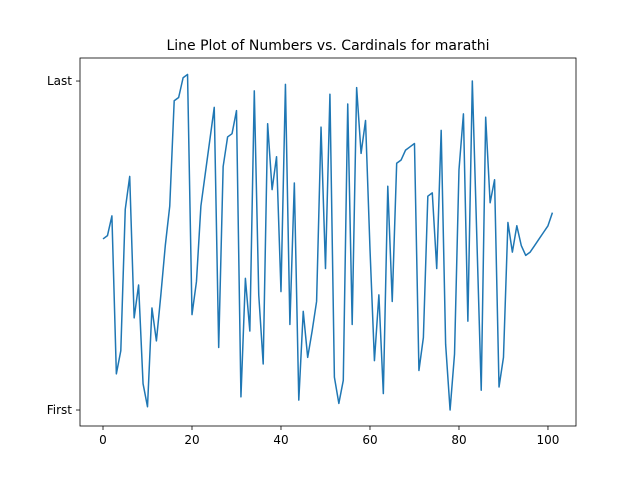 Image resolution: width=640 pixels, height=480 pixels. I want to click on x-tick-label: 0, so click(103, 440).